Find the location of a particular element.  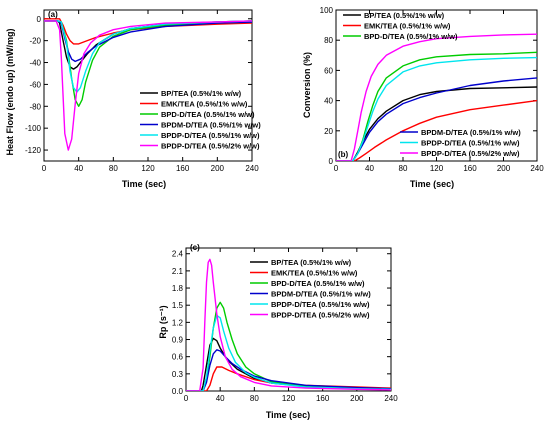

y-tick-label: -60 is located at coordinates (35, 84).